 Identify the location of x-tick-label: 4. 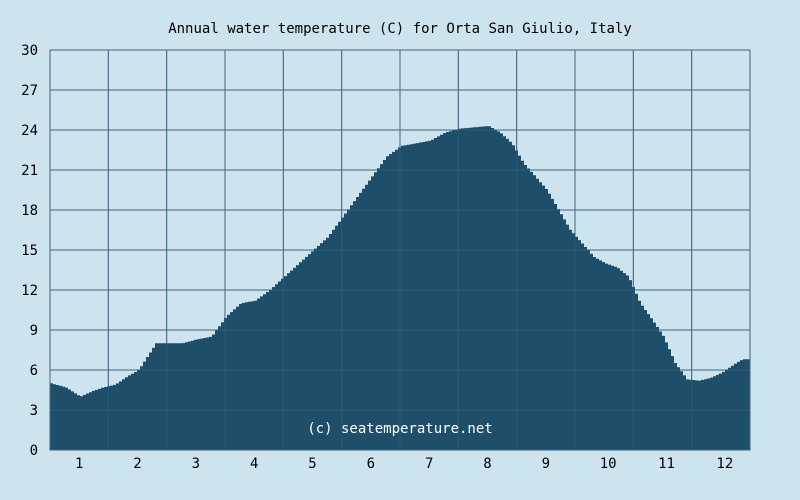
(254, 464).